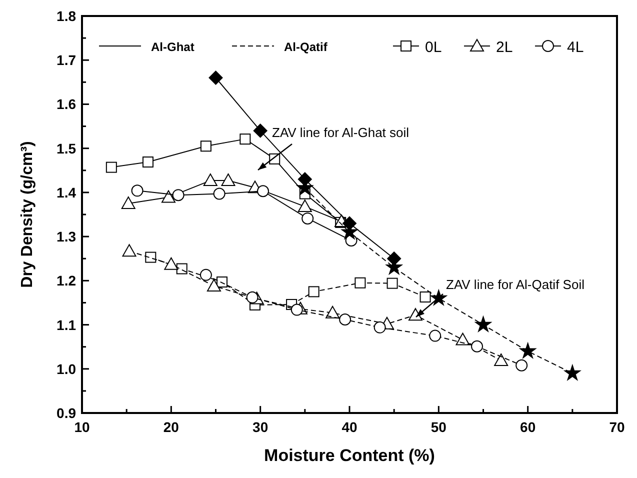 This screenshot has width=637, height=478. I want to click on x-tick-label: 50, so click(438, 427).